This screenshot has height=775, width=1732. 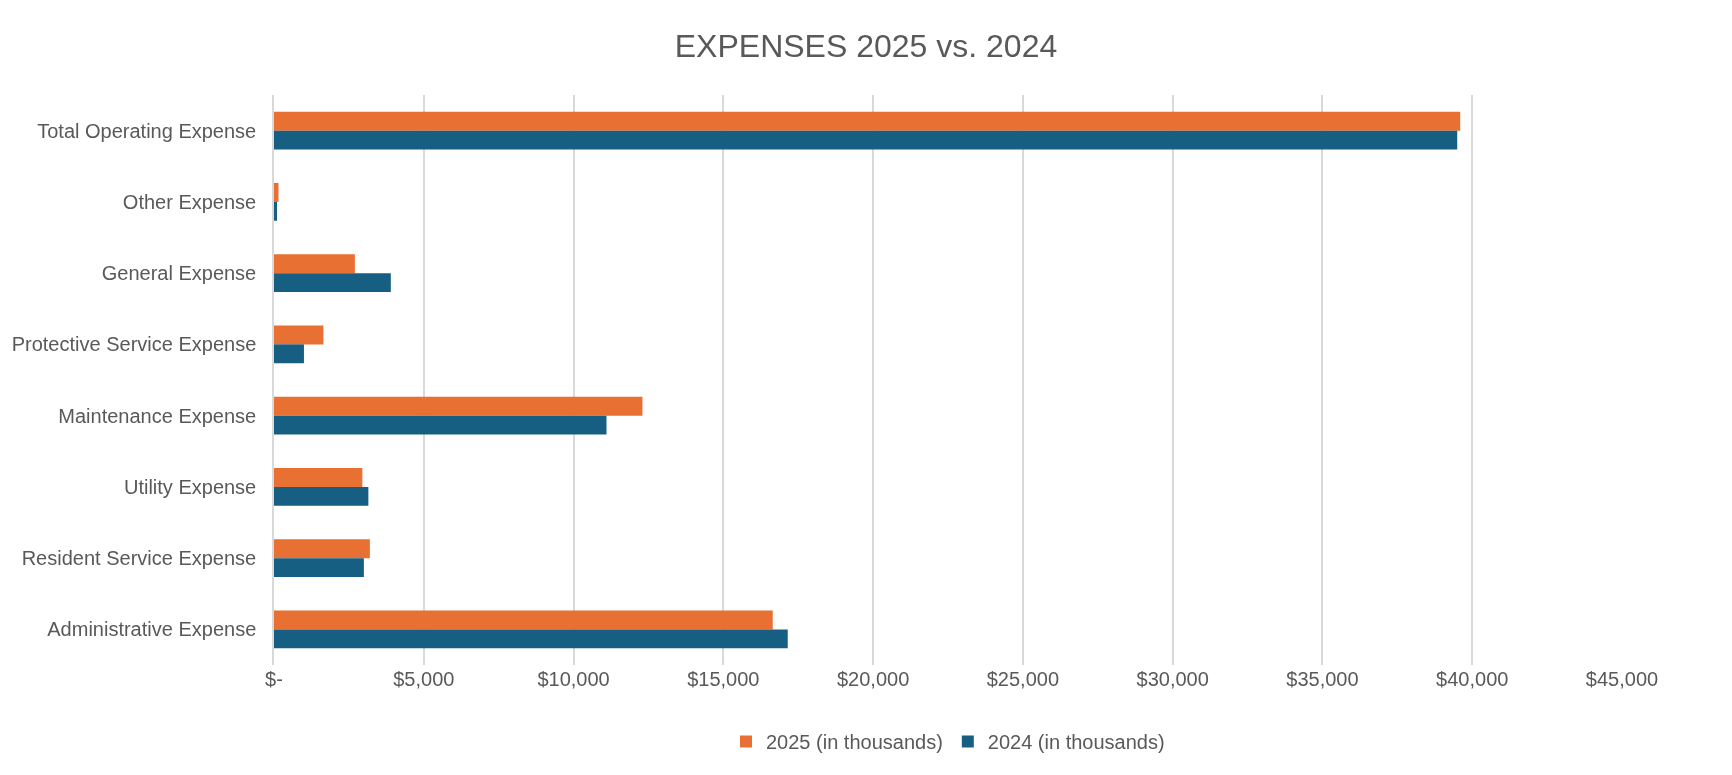 I want to click on x-tick-label: $40,000, so click(x=1472, y=679).